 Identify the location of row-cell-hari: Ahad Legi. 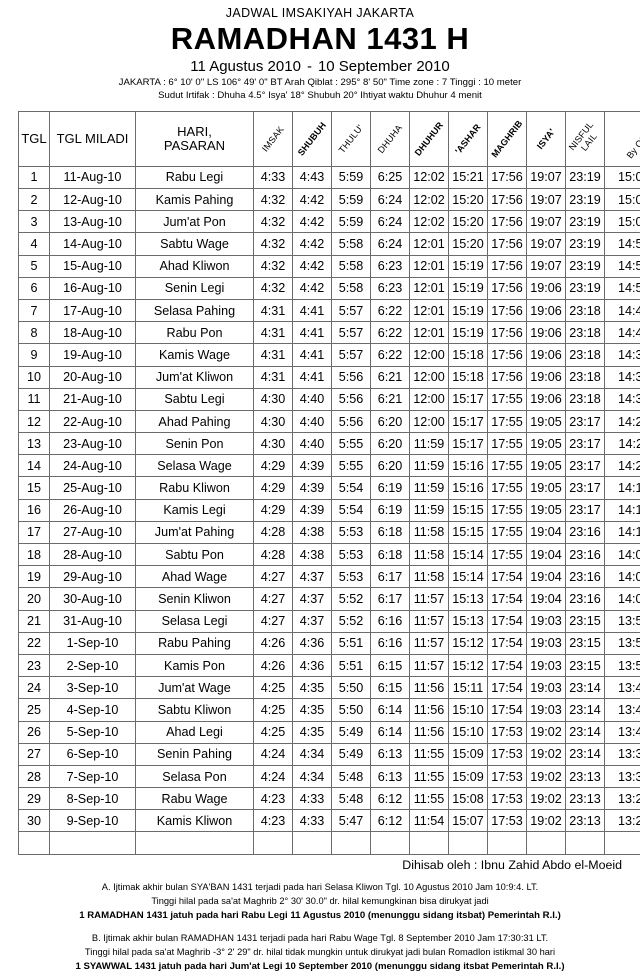
(195, 732).